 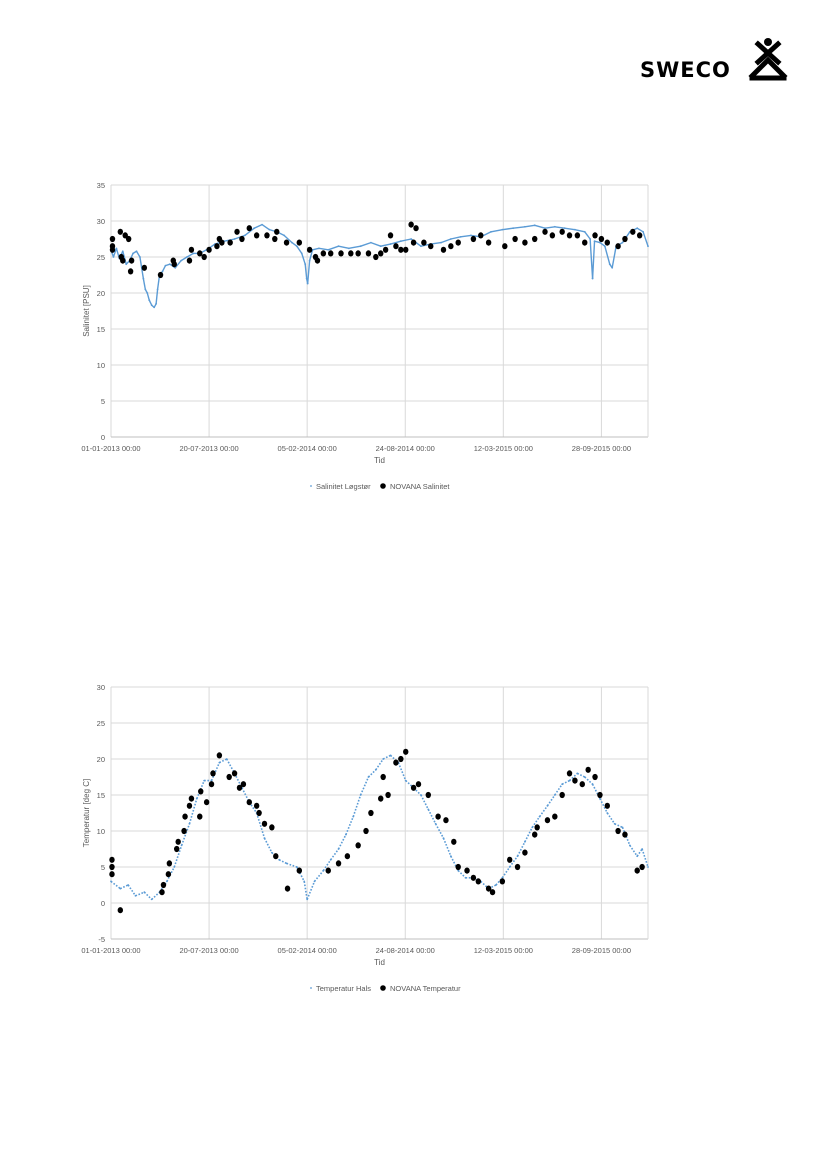 What do you see at coordinates (101, 221) in the screenshot?
I see `y-tick-label: 30` at bounding box center [101, 221].